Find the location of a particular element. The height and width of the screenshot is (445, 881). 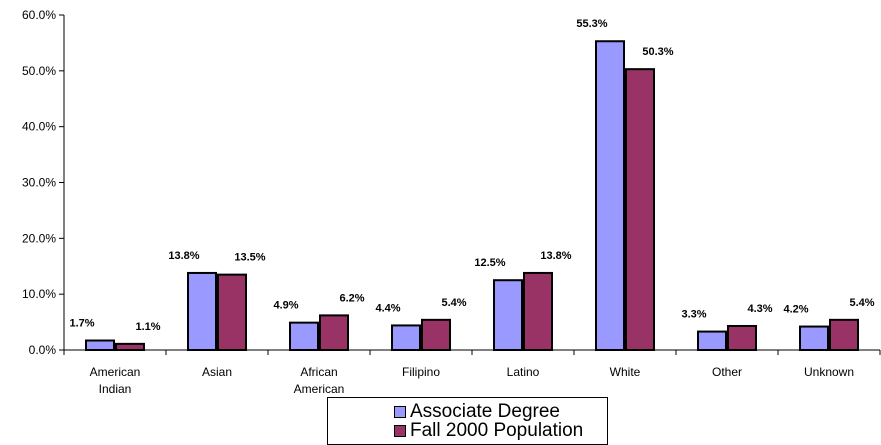

y-tick-label: 0.0% is located at coordinates (43, 350).